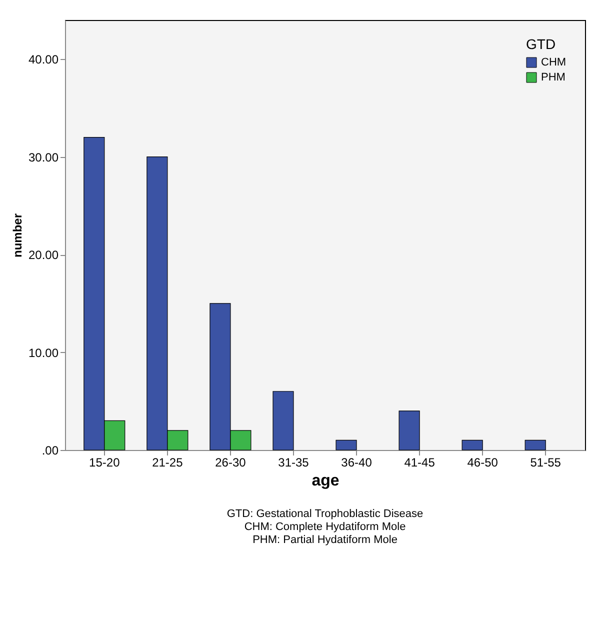 The image size is (615, 642). Describe the element at coordinates (553, 78) in the screenshot. I see `legend-label: PHM` at that location.